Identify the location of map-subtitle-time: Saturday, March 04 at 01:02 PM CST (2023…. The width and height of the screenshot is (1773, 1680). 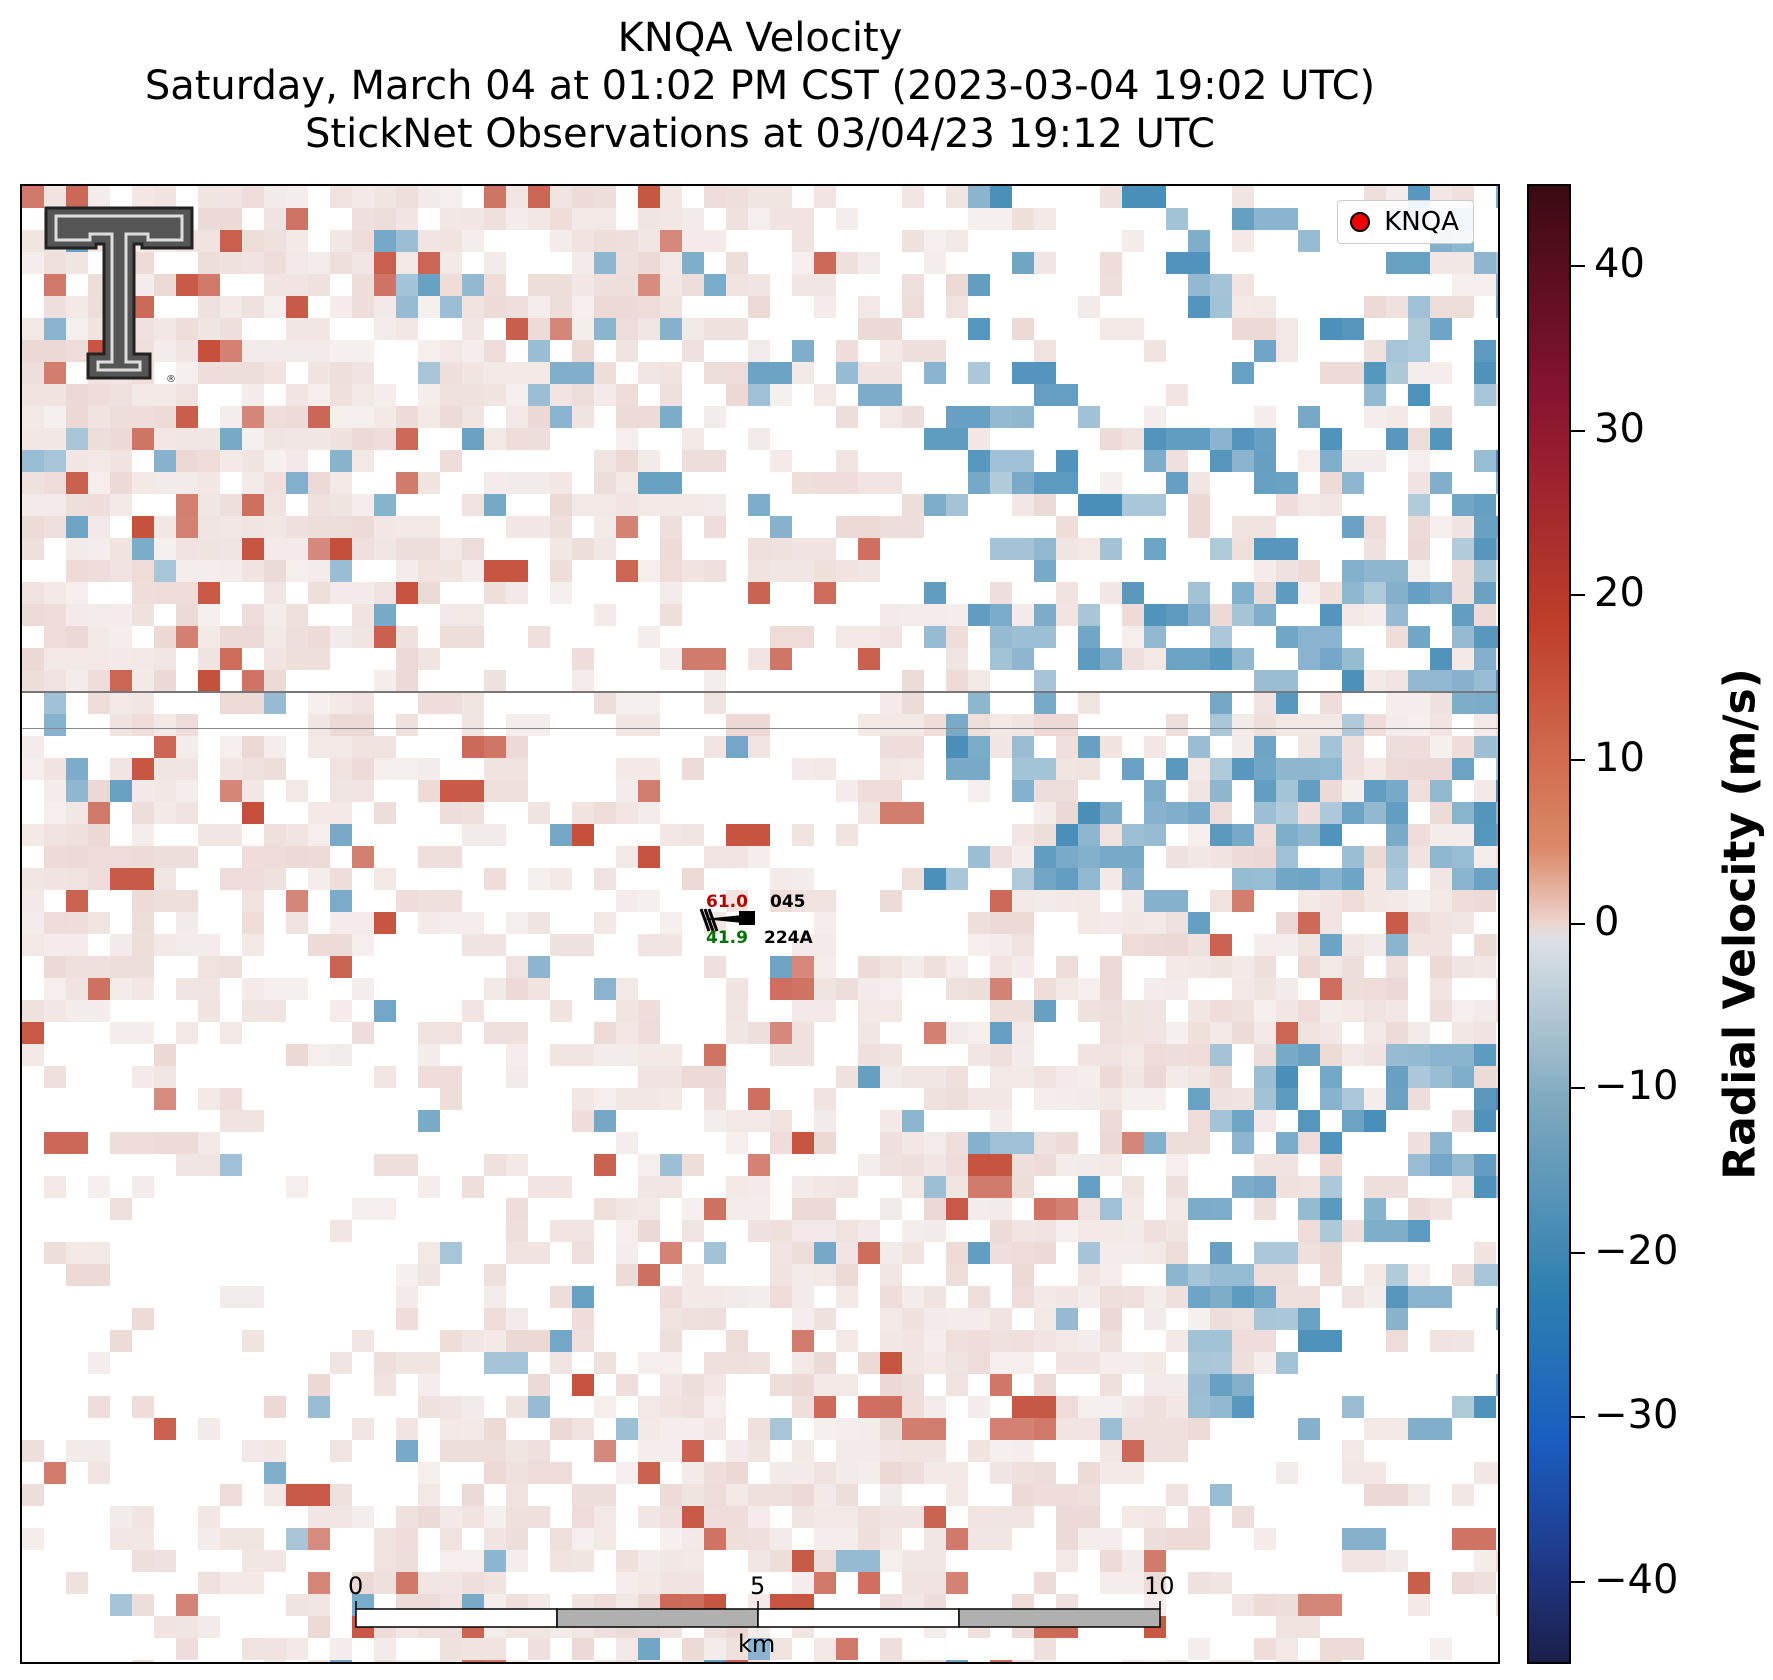
(760, 86).